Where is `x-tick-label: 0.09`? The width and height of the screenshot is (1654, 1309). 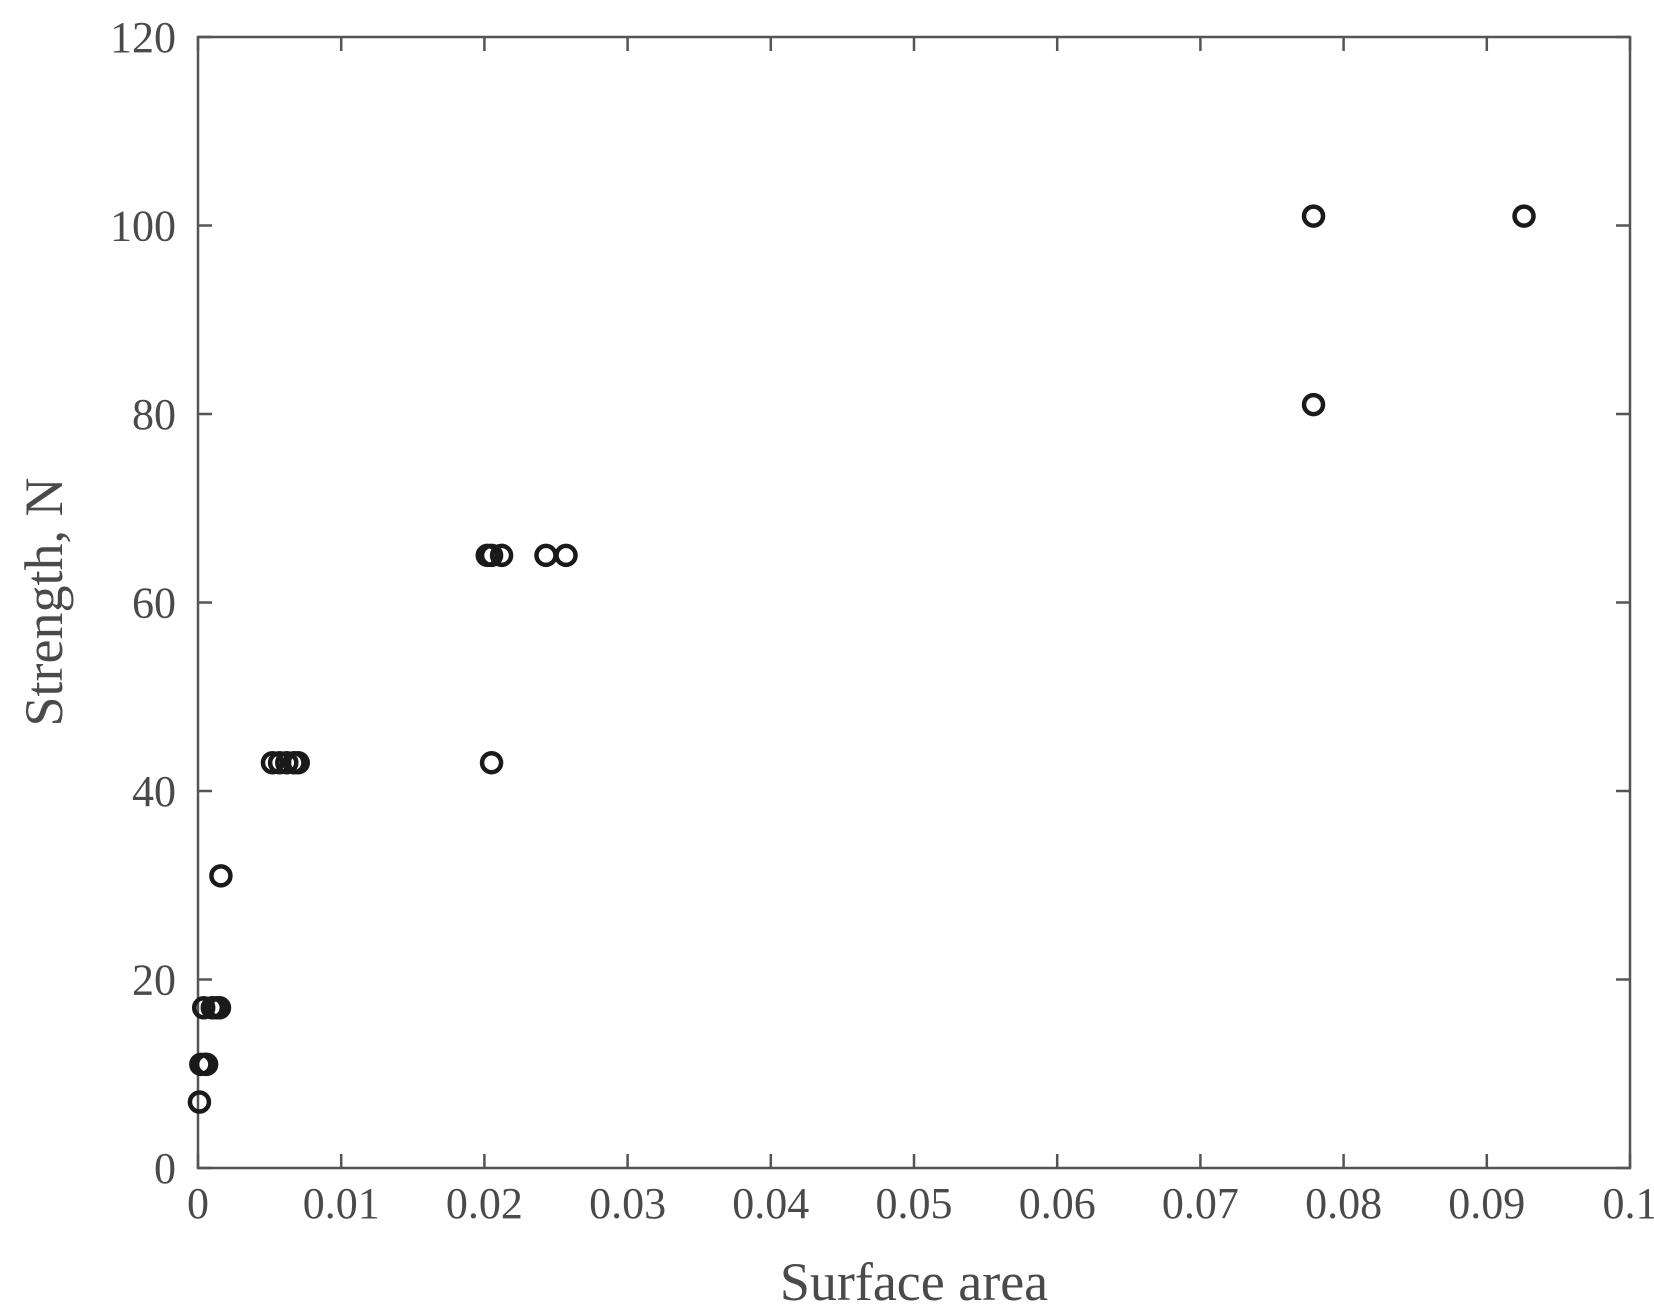
x-tick-label: 0.09 is located at coordinates (1486, 1203).